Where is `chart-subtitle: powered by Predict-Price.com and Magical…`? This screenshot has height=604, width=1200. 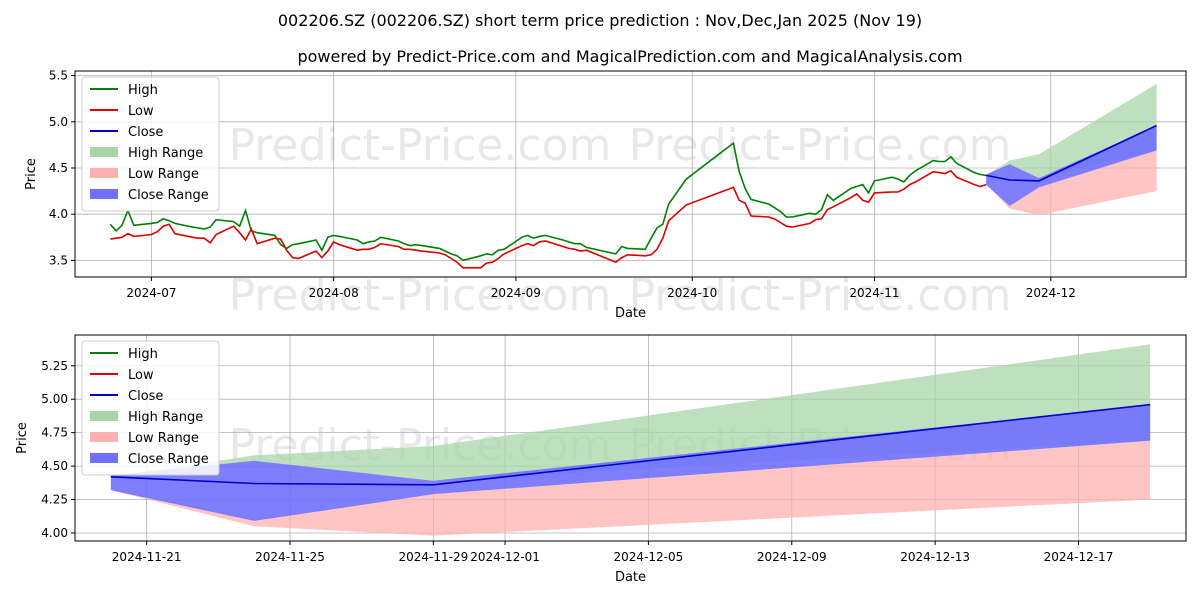 chart-subtitle: powered by Predict-Price.com and Magical… is located at coordinates (629, 56).